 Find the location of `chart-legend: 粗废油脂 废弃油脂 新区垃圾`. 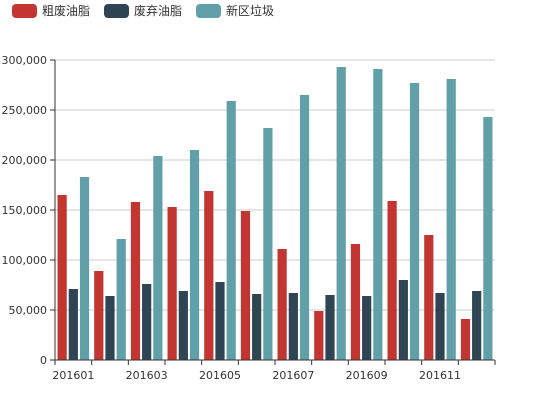

chart-legend: 粗废油脂 废弃油脂 新区垃圾 is located at coordinates (143, 10).